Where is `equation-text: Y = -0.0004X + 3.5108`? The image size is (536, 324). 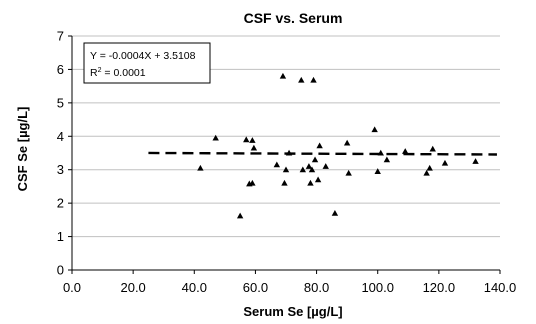
equation-text: Y = -0.0004X + 3.5108 is located at coordinates (143, 56).